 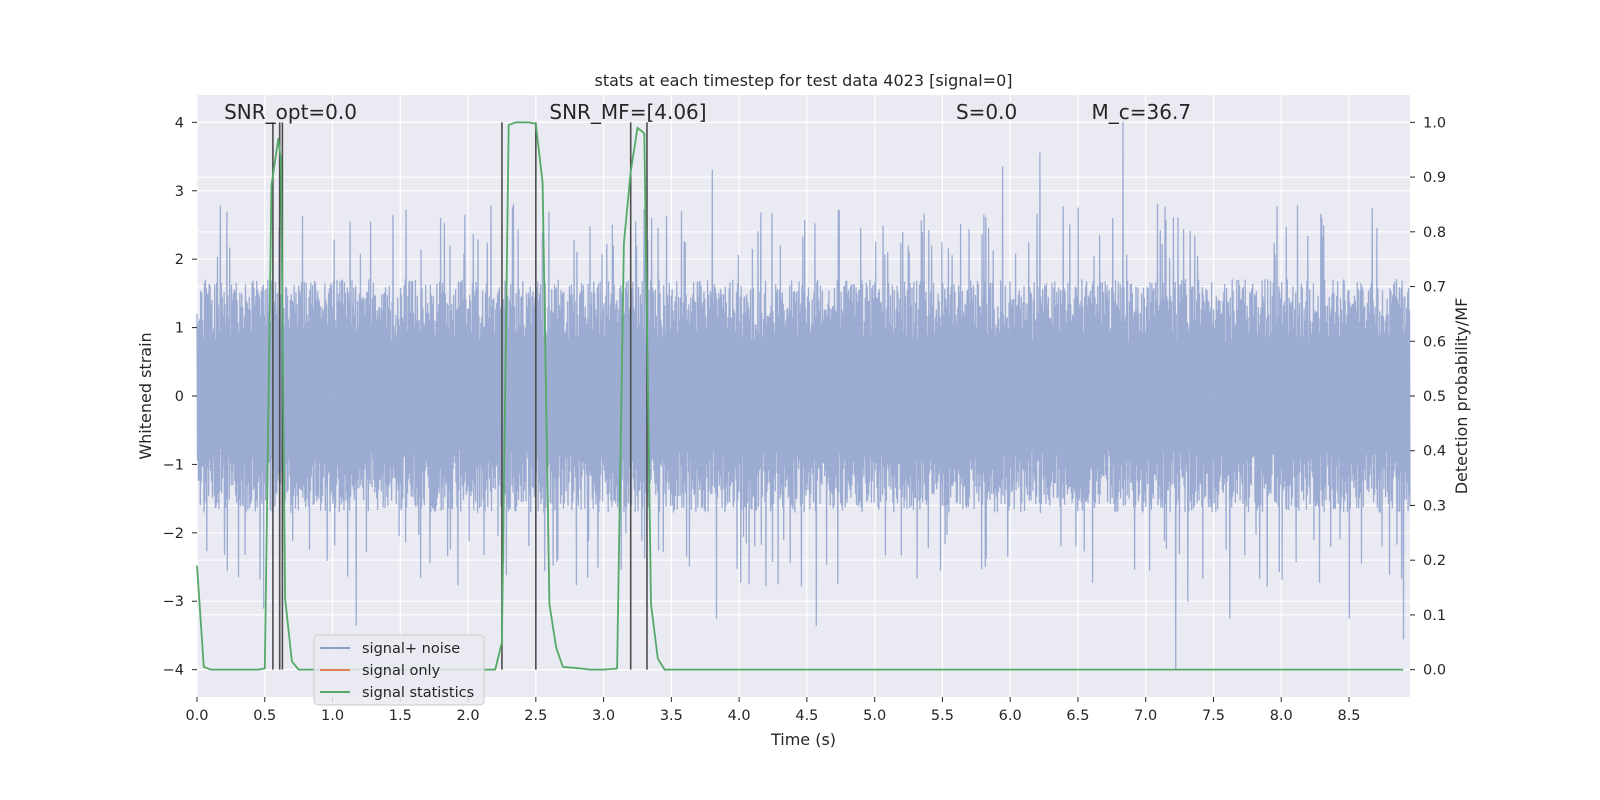 I want to click on y-right-tick-label: 0.7, so click(x=1434, y=288).